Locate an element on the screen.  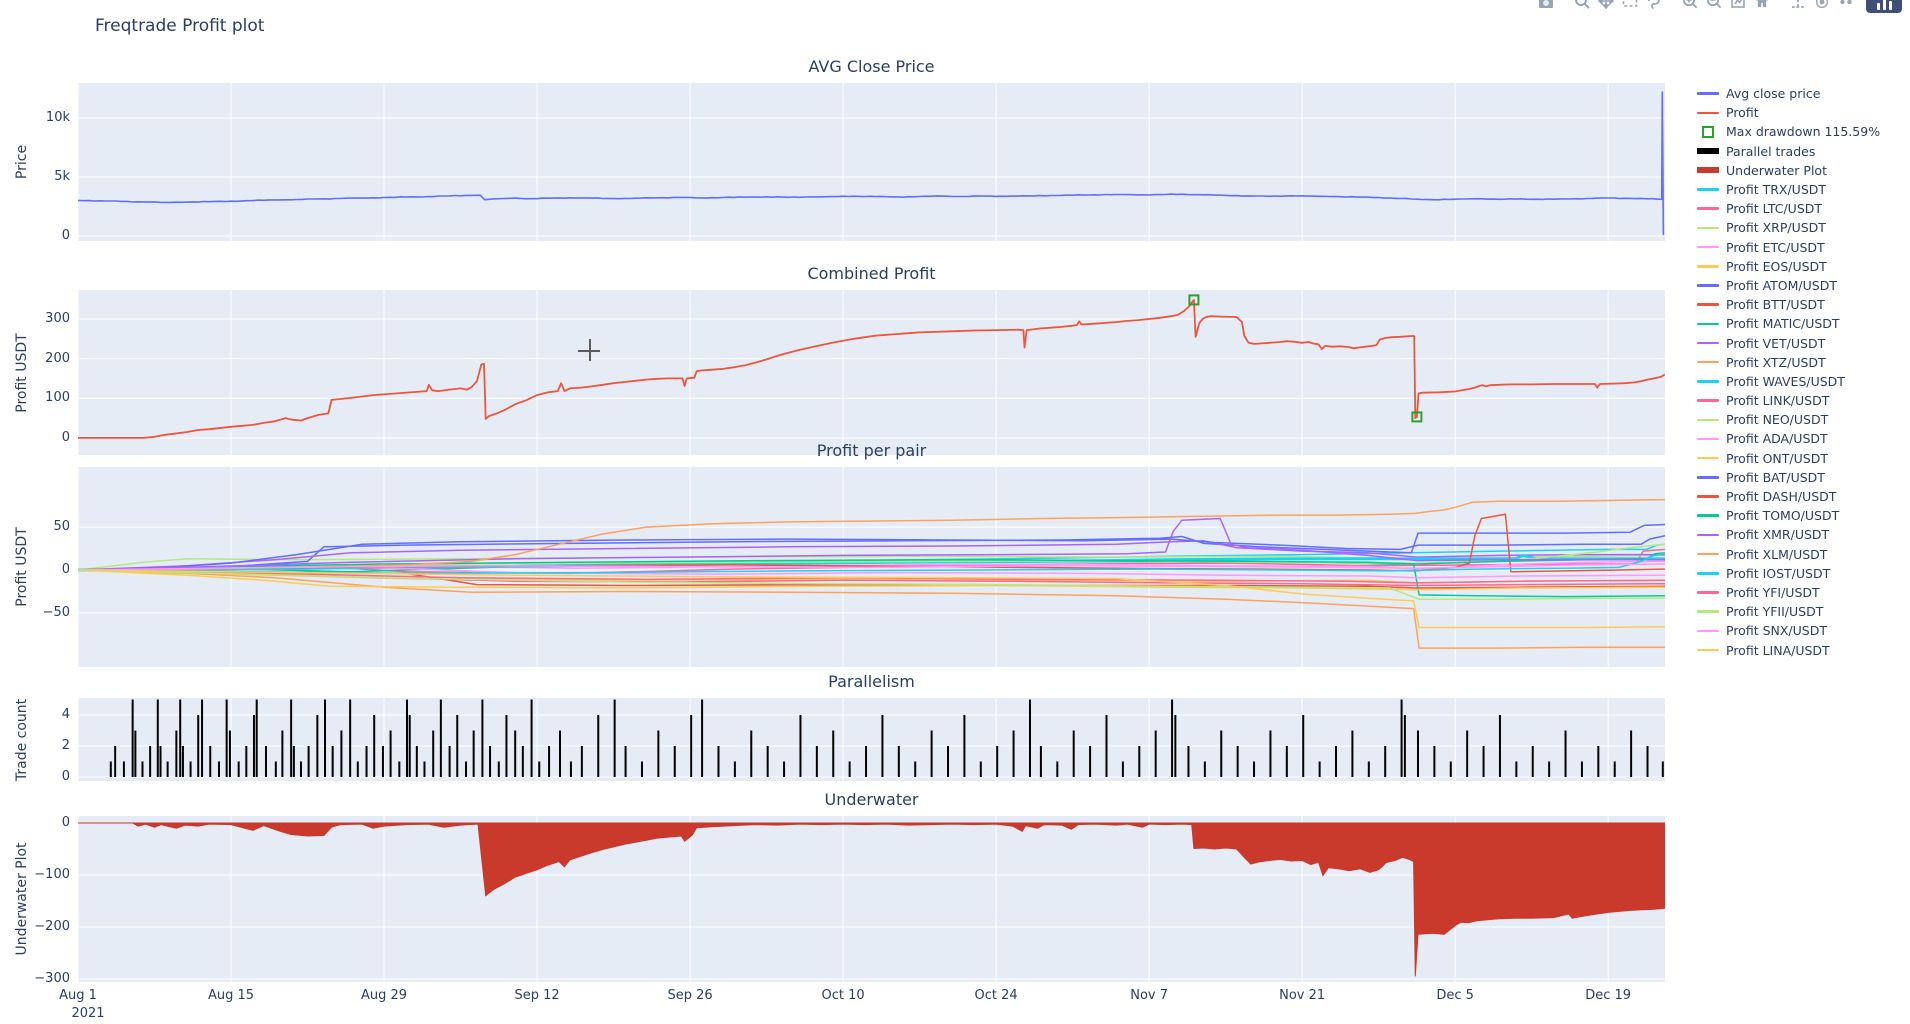
legend-item-profit-atom-usdt: Profit ATOM/USDT is located at coordinates (1802, 285).